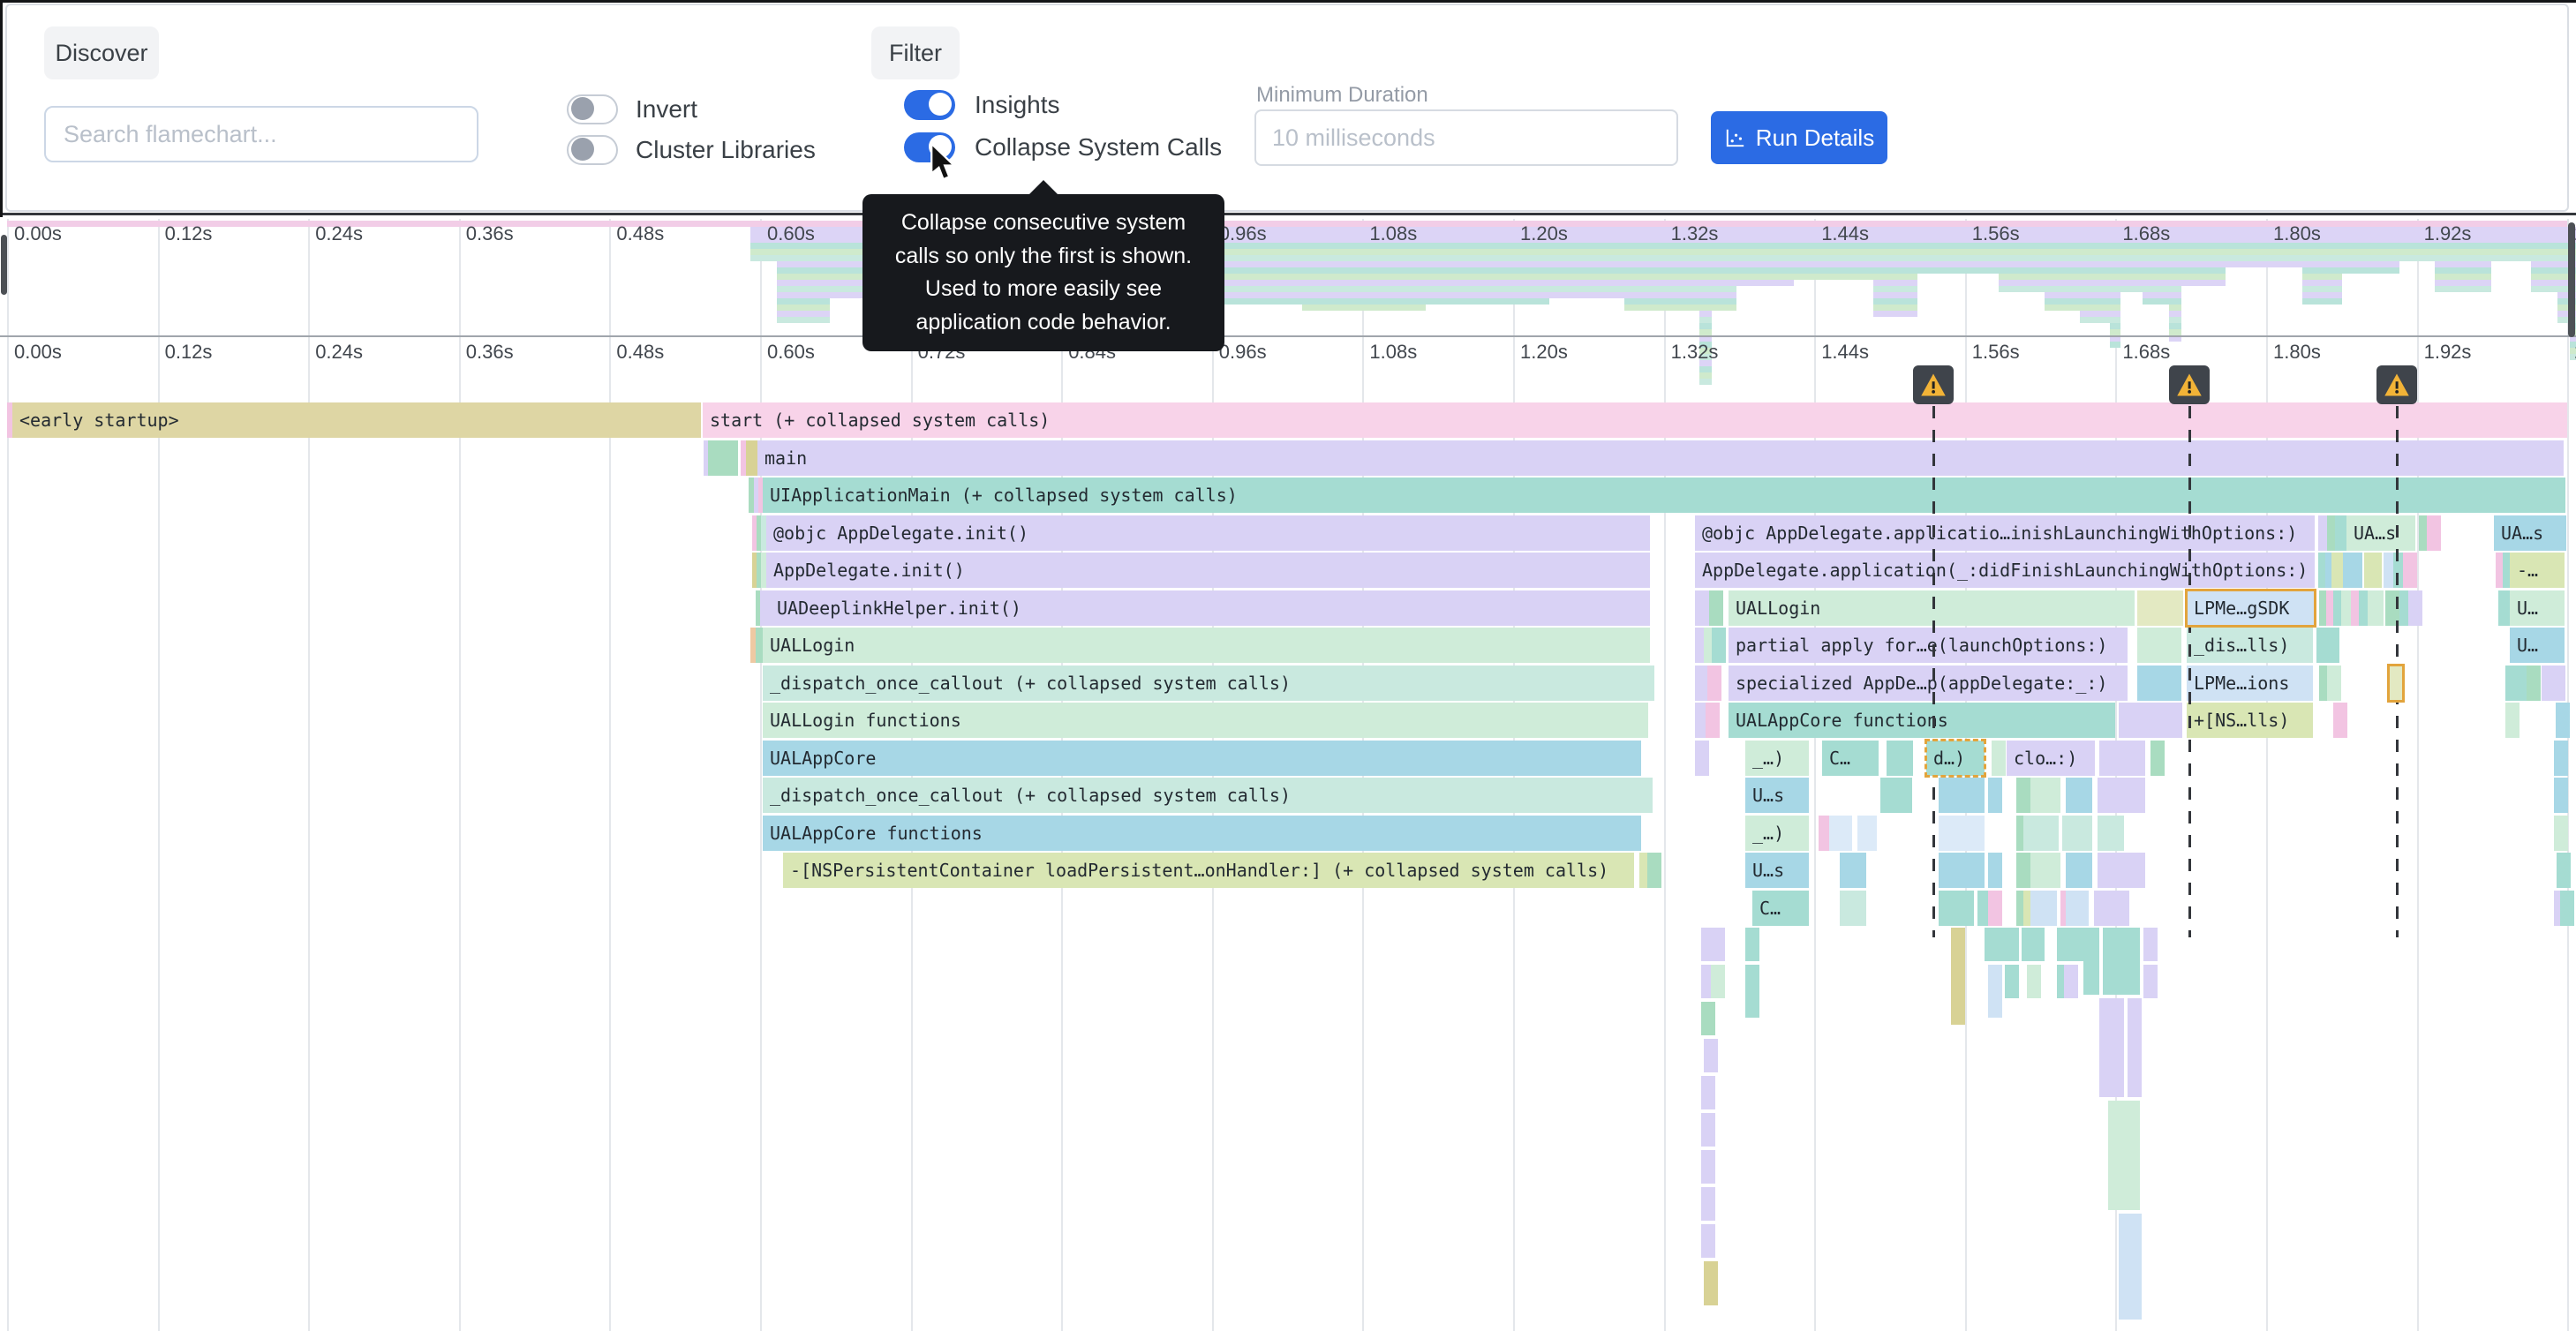 The image size is (2576, 1331). What do you see at coordinates (2250, 720) in the screenshot?
I see `flame-block: +[NS…lls)` at bounding box center [2250, 720].